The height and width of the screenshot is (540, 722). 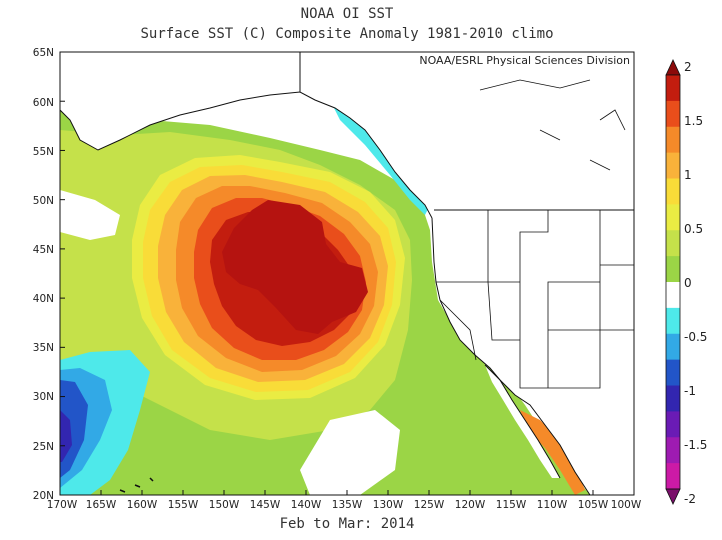 What do you see at coordinates (690, 391) in the screenshot?
I see `colorbar-label: -1` at bounding box center [690, 391].